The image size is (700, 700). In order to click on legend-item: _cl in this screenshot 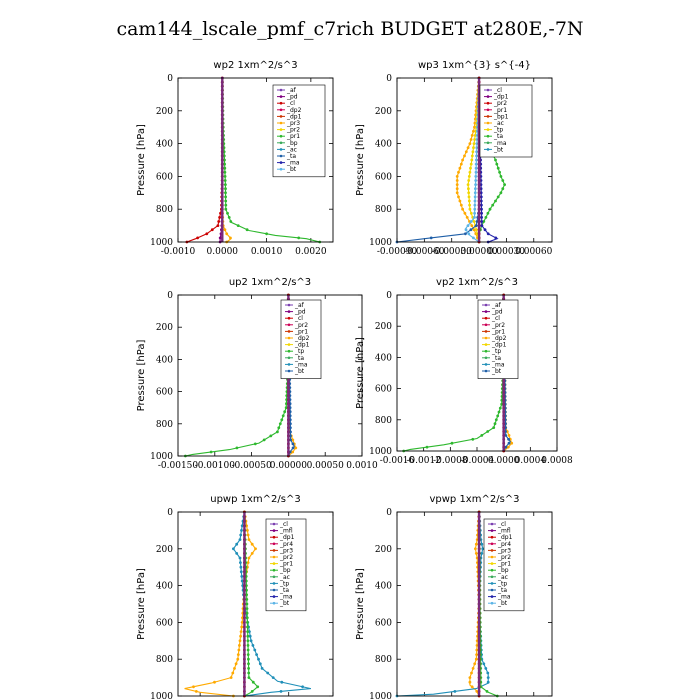, I will do `click(286, 103)`.